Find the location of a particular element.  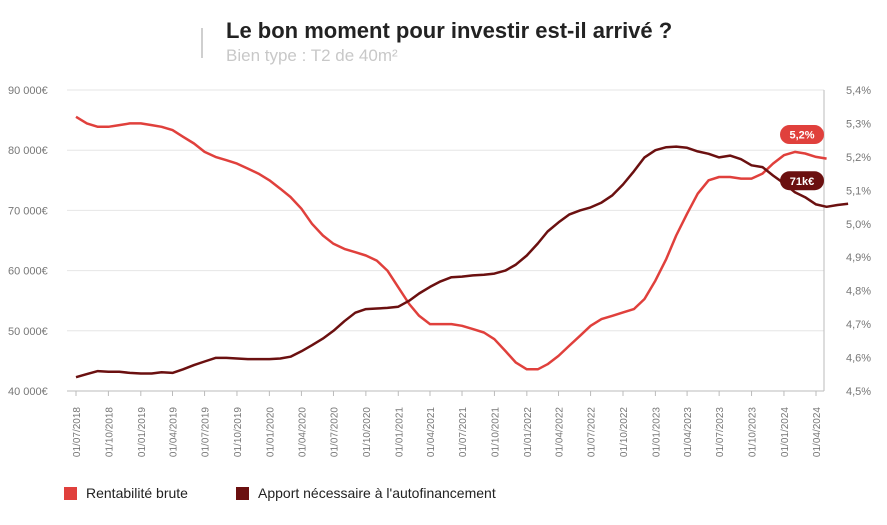

x-tick-label: 01/07/2019 is located at coordinates (206, 432).